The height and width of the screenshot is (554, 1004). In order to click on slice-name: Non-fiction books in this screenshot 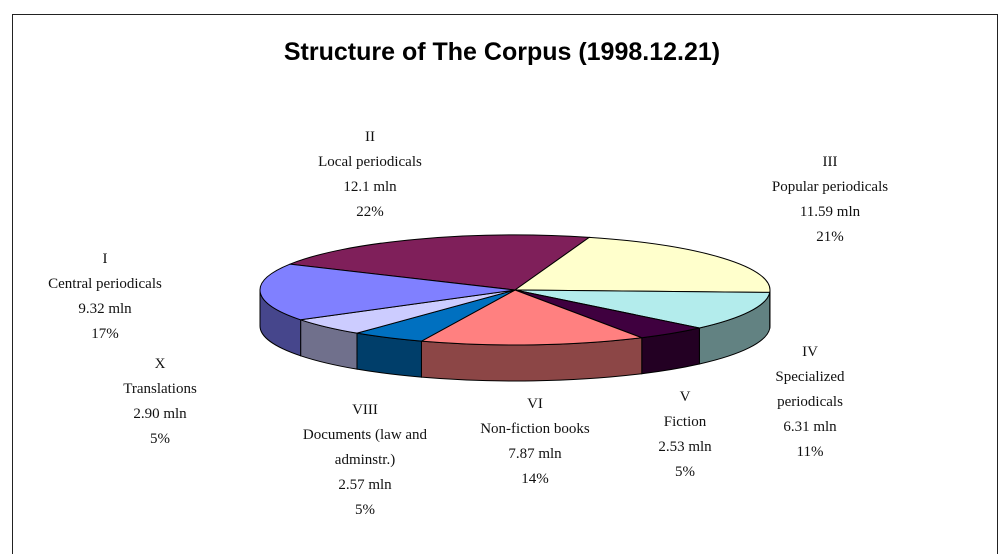, I will do `click(535, 429)`.